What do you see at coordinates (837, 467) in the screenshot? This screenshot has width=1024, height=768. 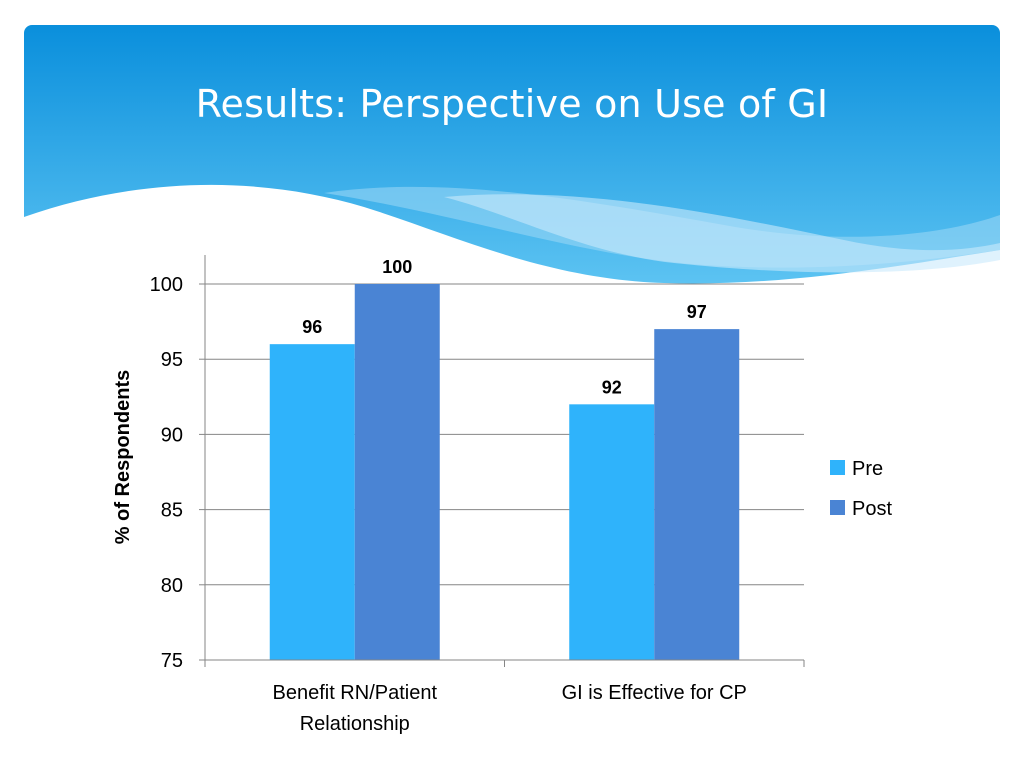 I see `legend-swatch-pre` at bounding box center [837, 467].